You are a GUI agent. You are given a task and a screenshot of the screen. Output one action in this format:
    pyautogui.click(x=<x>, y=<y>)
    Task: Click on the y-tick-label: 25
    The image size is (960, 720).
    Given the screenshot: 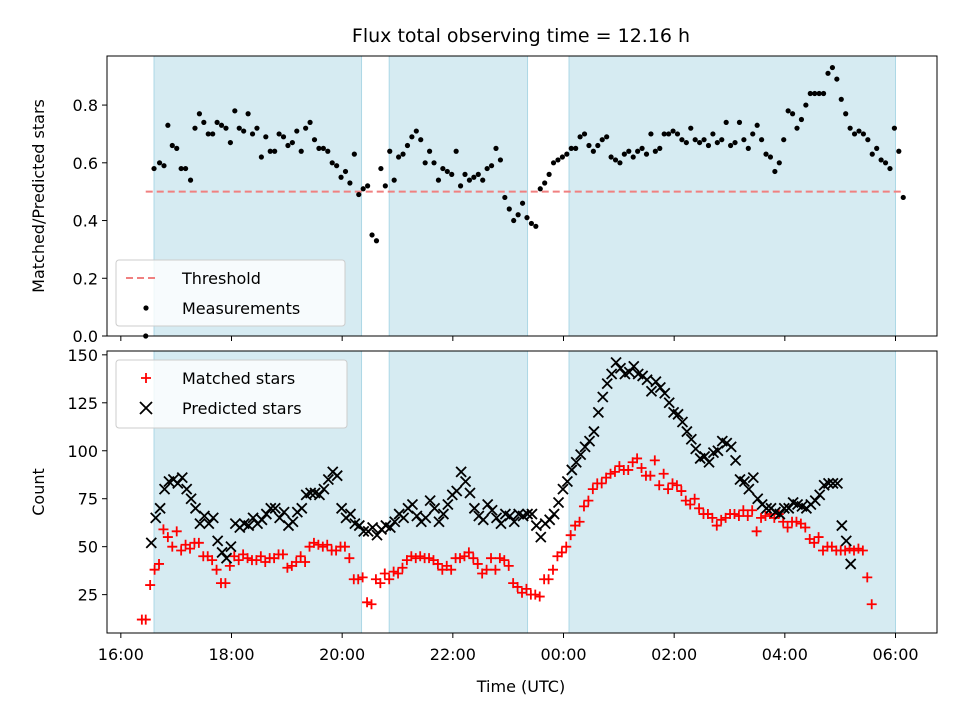 What is the action you would take?
    pyautogui.click(x=88, y=595)
    